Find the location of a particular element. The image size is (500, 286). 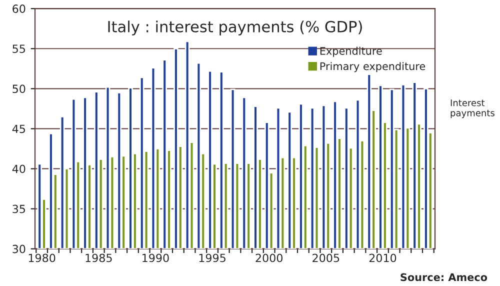

source-note: Source: Ameco is located at coordinates (444, 277).